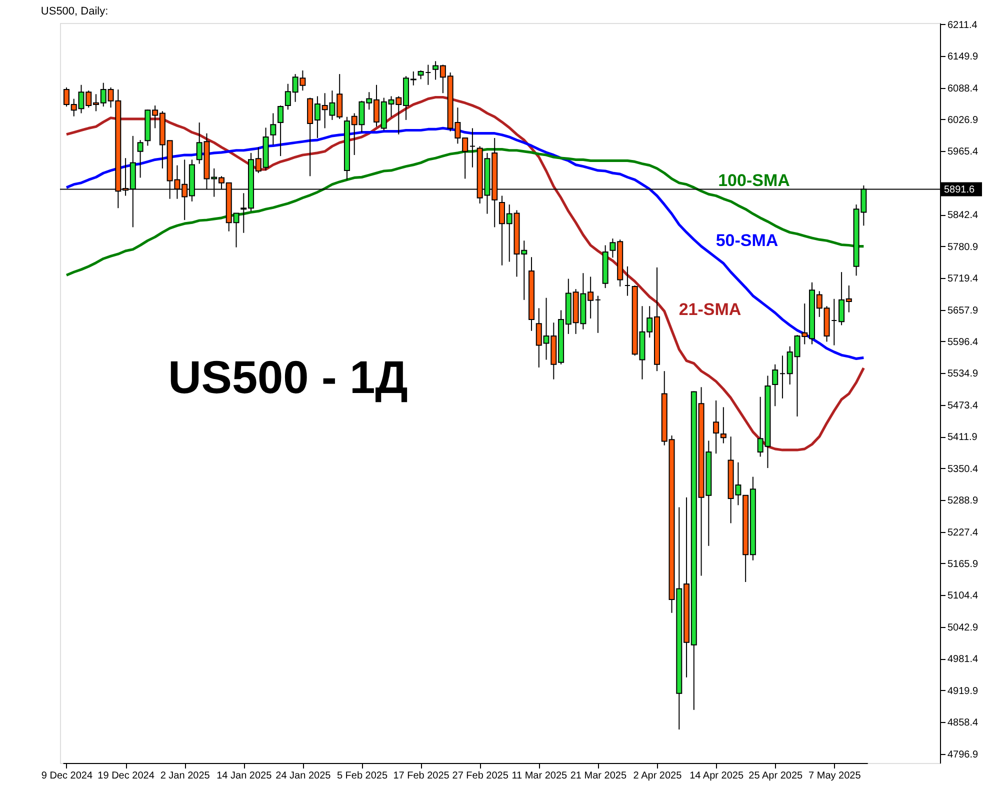 This screenshot has width=1000, height=800. I want to click on y-tick-label: 5596.4, so click(963, 342).